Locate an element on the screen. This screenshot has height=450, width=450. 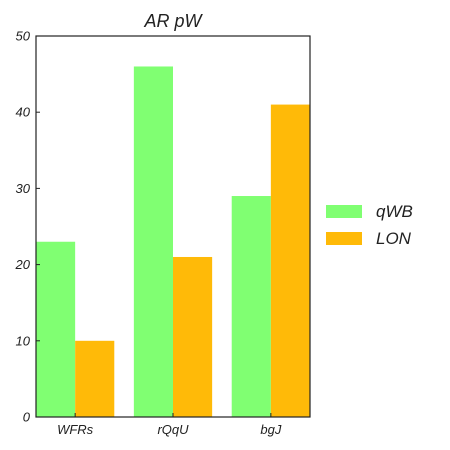
y-tick-label: 50 is located at coordinates (23, 36).